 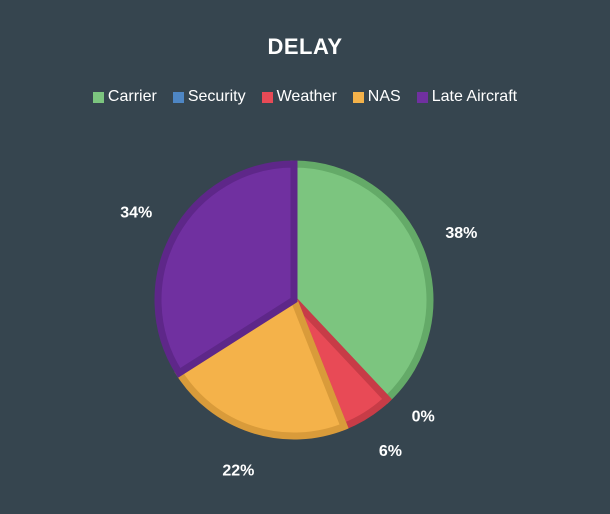 I want to click on legend-item-nas: NAS, so click(x=376, y=97).